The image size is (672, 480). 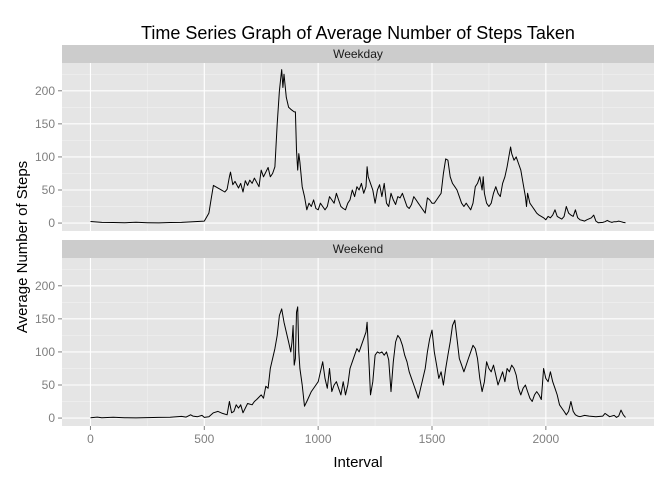 I want to click on x-axis-title: Interval, so click(x=357, y=462).